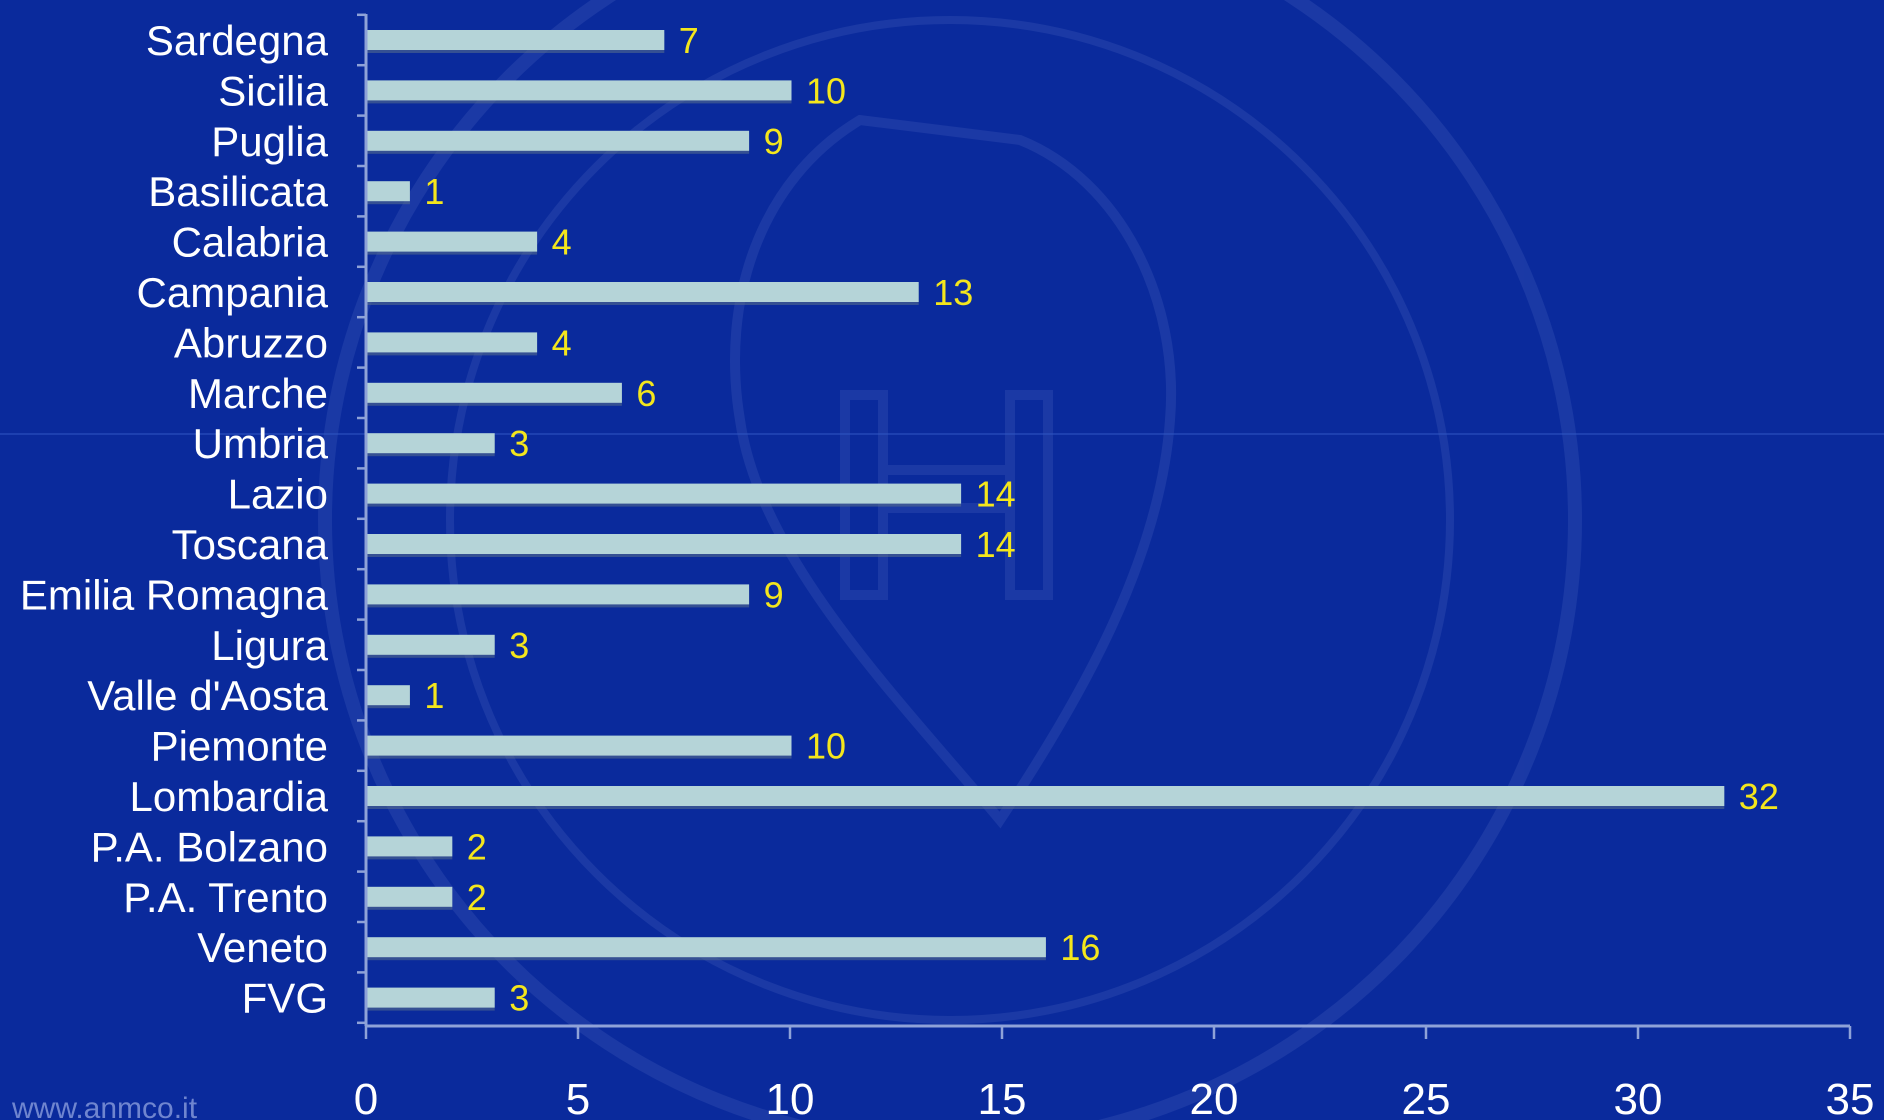 Image resolution: width=1884 pixels, height=1120 pixels. I want to click on category-label: P.A. Trento, so click(225, 897).